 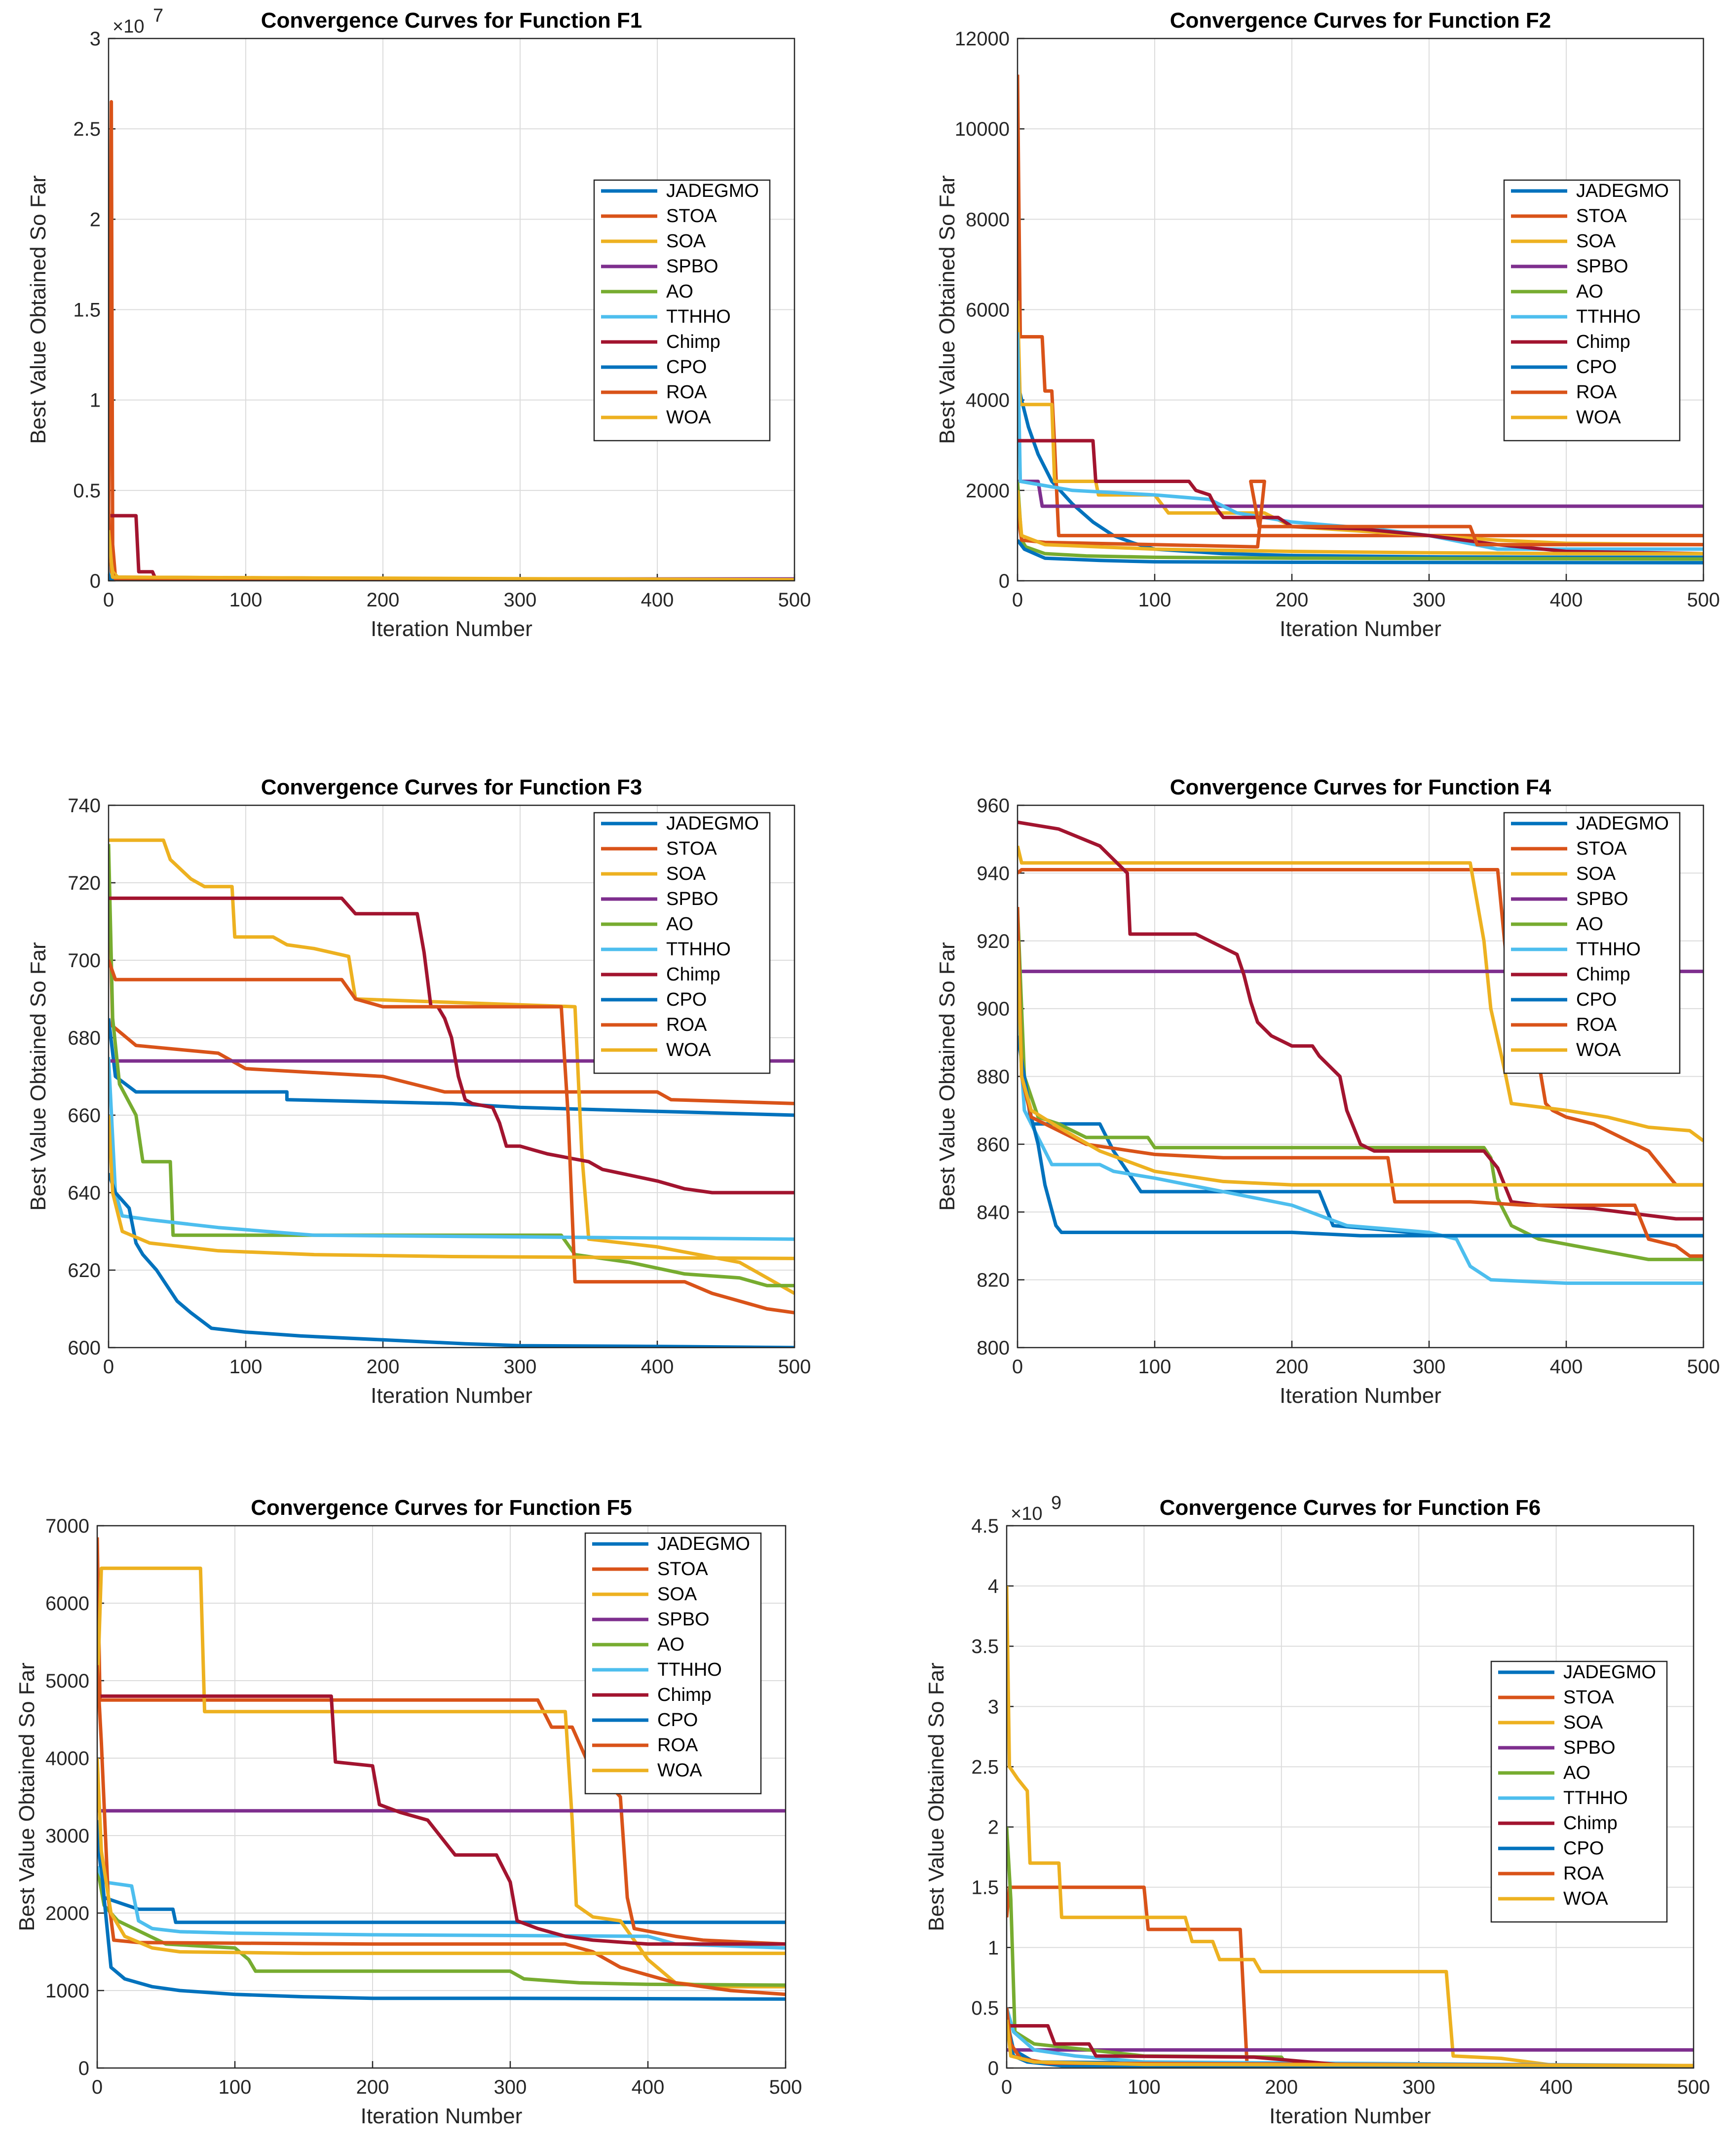 What do you see at coordinates (451, 787) in the screenshot?
I see `chart-title: Convergence Curves for Function F3` at bounding box center [451, 787].